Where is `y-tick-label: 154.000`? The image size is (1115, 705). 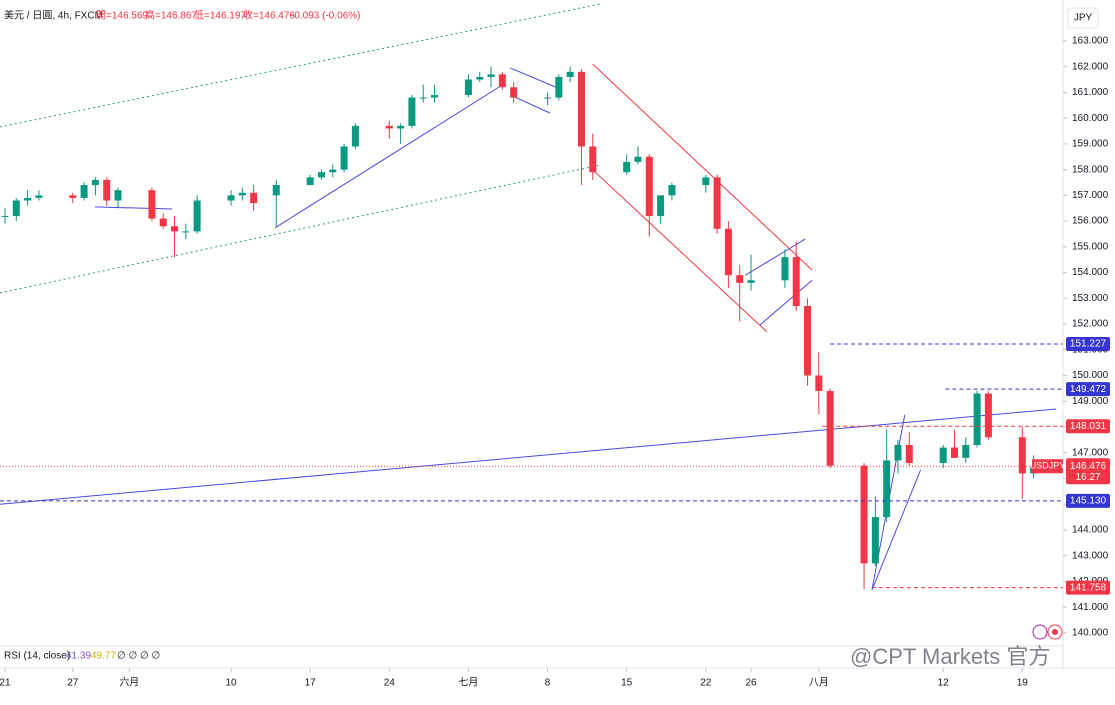
y-tick-label: 154.000 is located at coordinates (1090, 272).